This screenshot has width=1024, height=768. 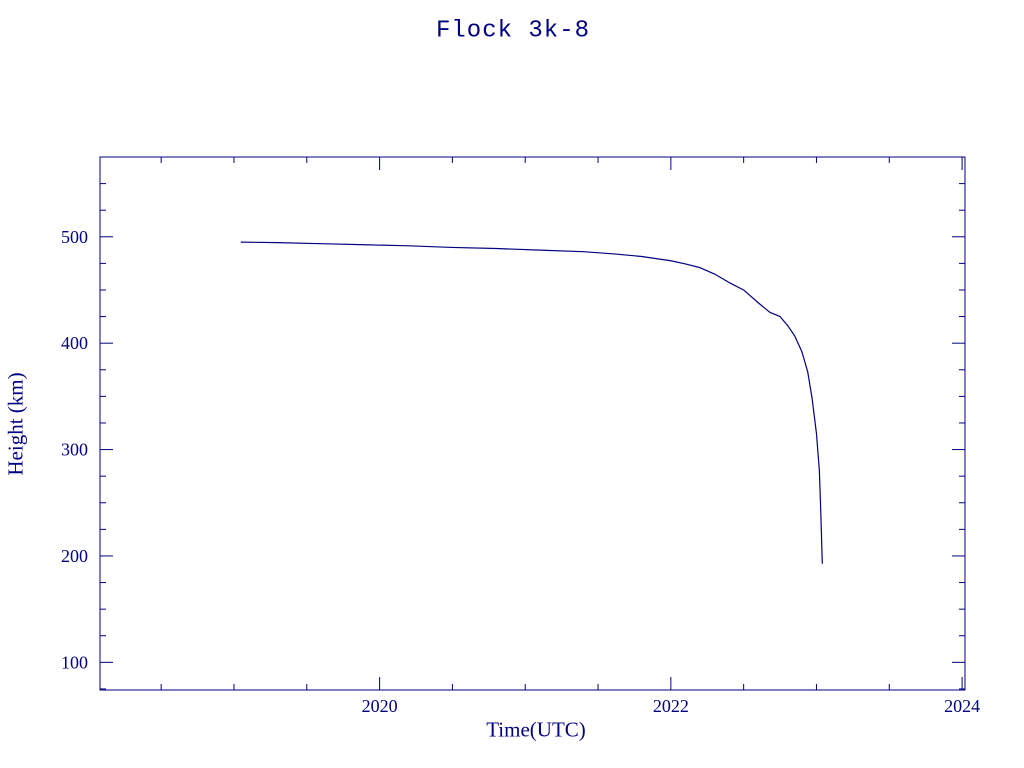 I want to click on svg-text: 100, so click(x=74, y=662).